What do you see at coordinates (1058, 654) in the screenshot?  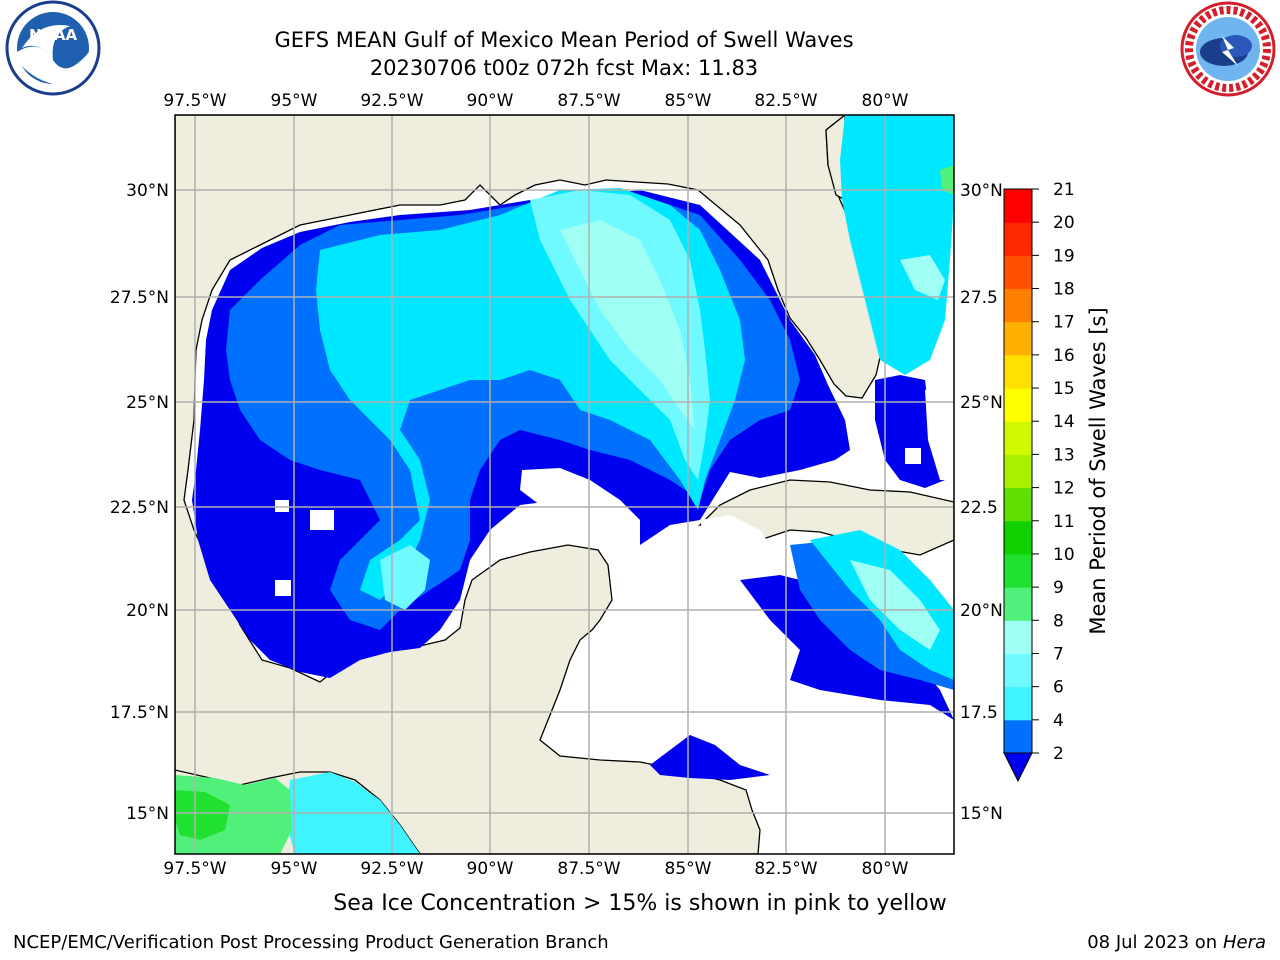 I see `colorbar-tick-label: 7` at bounding box center [1058, 654].